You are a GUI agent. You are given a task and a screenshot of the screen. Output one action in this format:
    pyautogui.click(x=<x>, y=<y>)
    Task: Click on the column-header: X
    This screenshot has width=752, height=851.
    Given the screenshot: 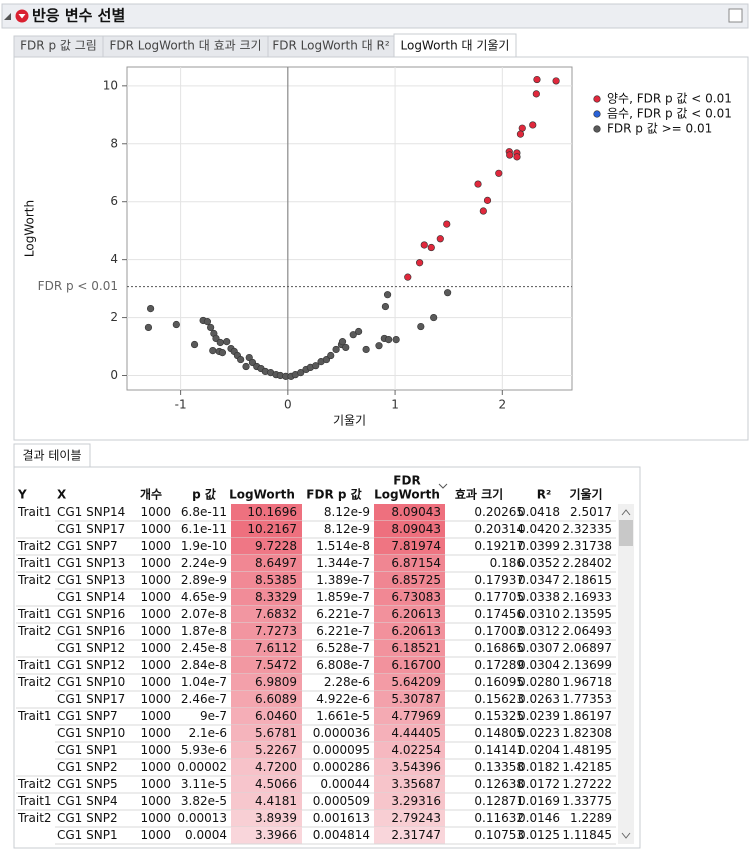 What is the action you would take?
    pyautogui.click(x=62, y=495)
    